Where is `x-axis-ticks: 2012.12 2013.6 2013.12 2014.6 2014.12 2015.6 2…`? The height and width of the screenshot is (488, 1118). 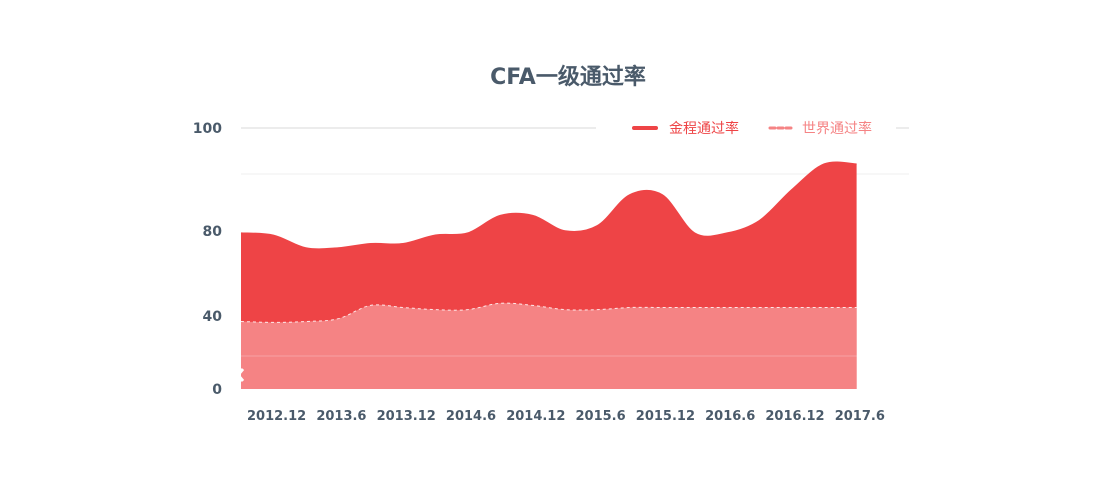 x-axis-ticks: 2012.12 2013.6 2013.12 2014.6 2014.12 2015.6 2… is located at coordinates (566, 416).